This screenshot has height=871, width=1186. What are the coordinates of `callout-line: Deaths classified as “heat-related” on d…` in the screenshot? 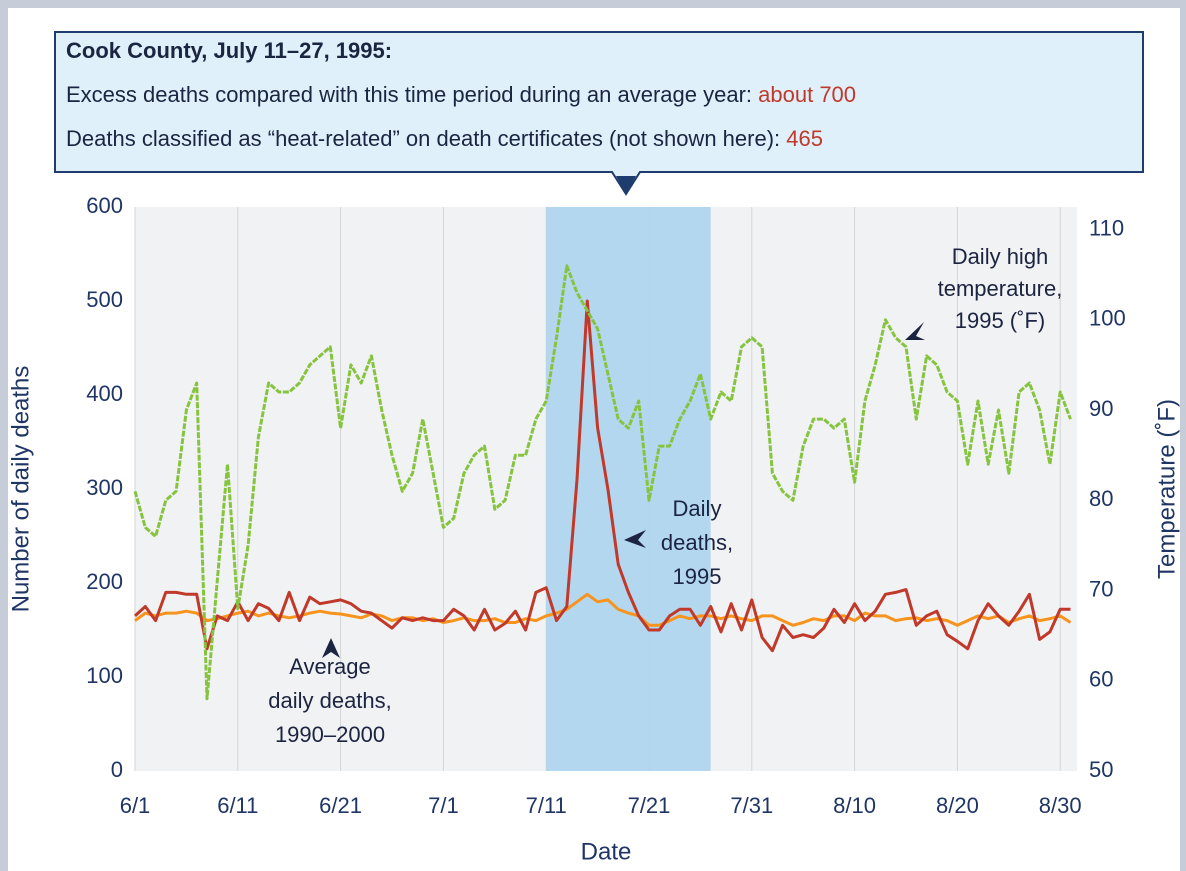 It's located at (444, 138).